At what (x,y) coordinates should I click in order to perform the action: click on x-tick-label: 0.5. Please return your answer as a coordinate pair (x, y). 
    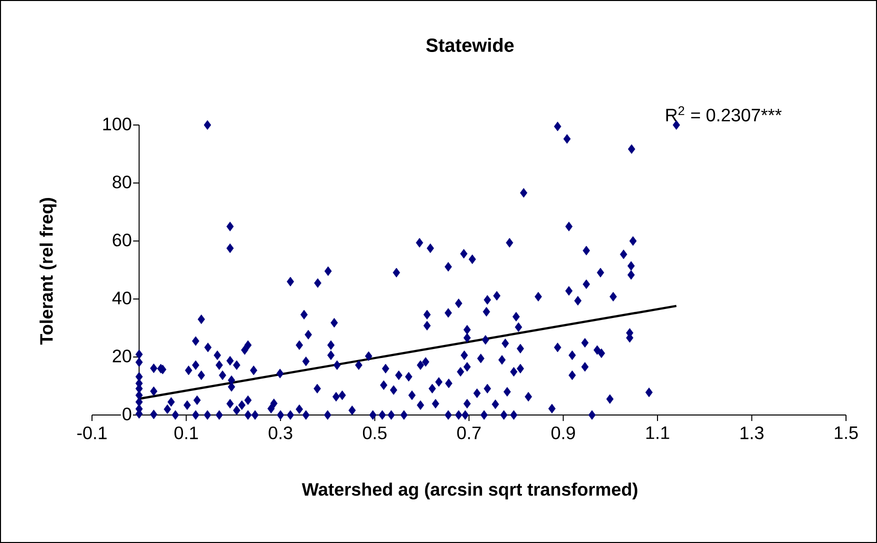
    Looking at the image, I should click on (374, 433).